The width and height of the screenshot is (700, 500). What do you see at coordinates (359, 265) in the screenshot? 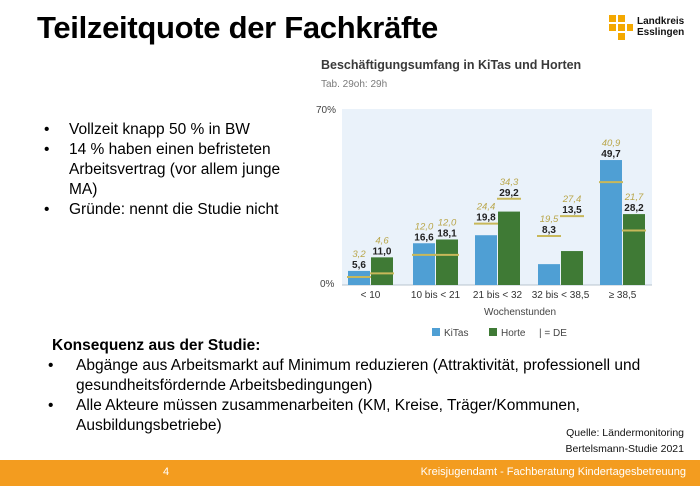
I see `data-label: 5,6` at bounding box center [359, 265].